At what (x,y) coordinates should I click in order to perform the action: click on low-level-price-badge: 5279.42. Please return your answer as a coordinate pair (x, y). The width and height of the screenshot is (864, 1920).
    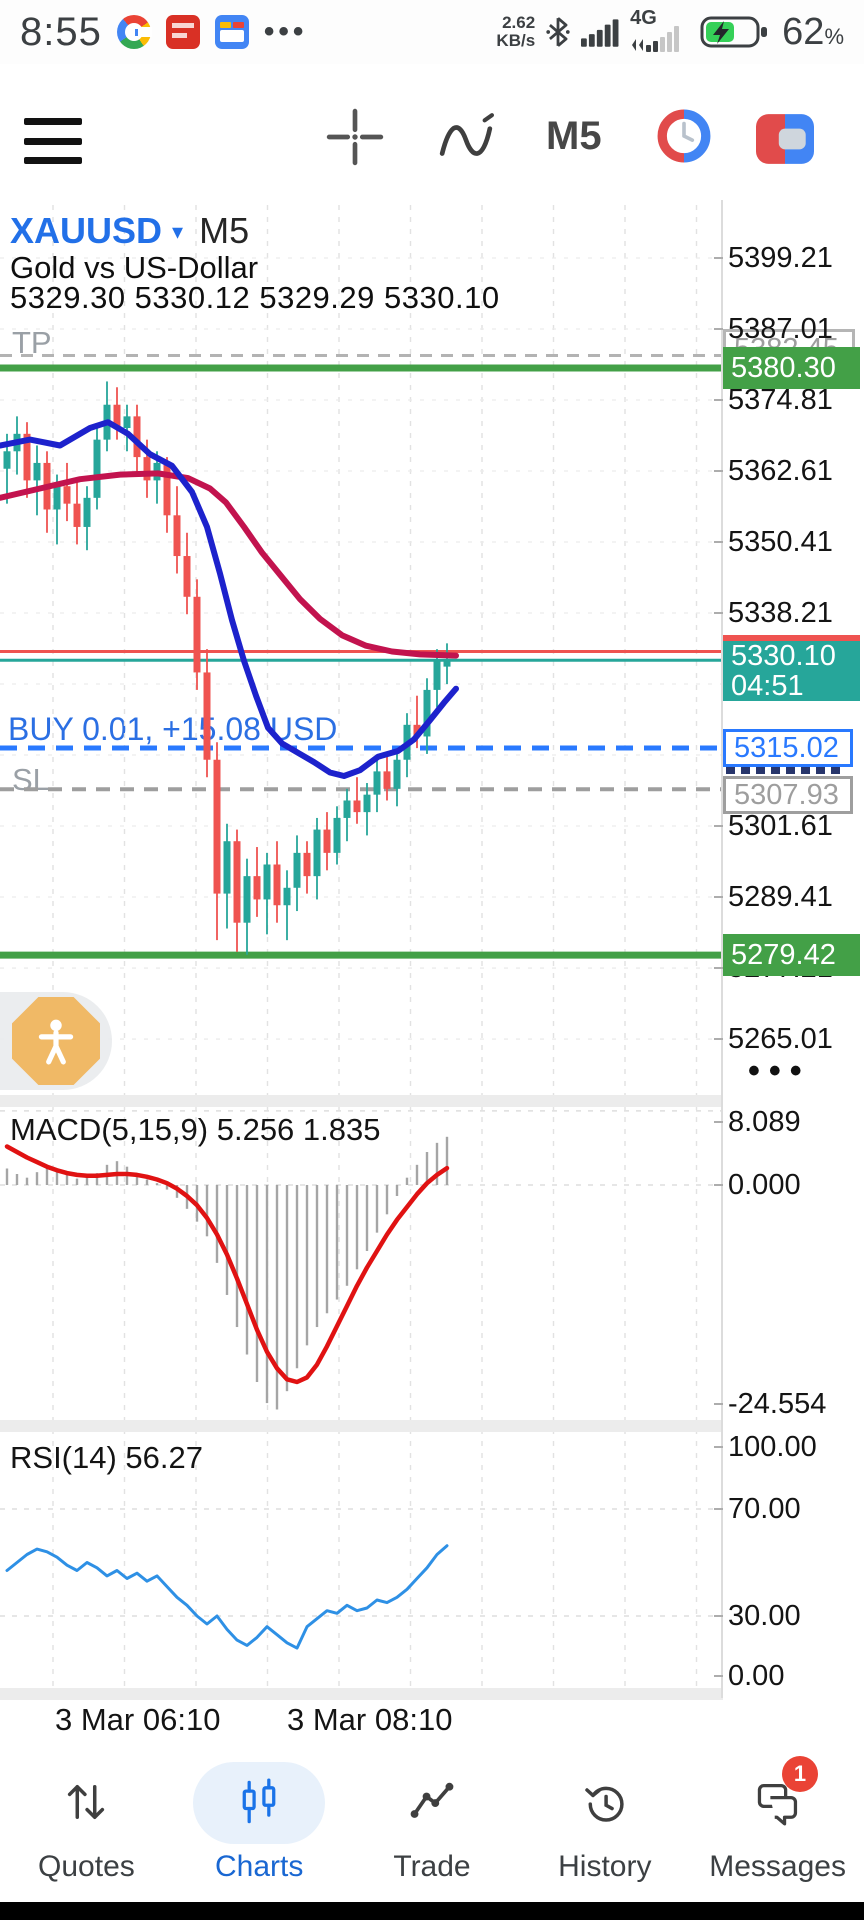
    Looking at the image, I should click on (791, 955).